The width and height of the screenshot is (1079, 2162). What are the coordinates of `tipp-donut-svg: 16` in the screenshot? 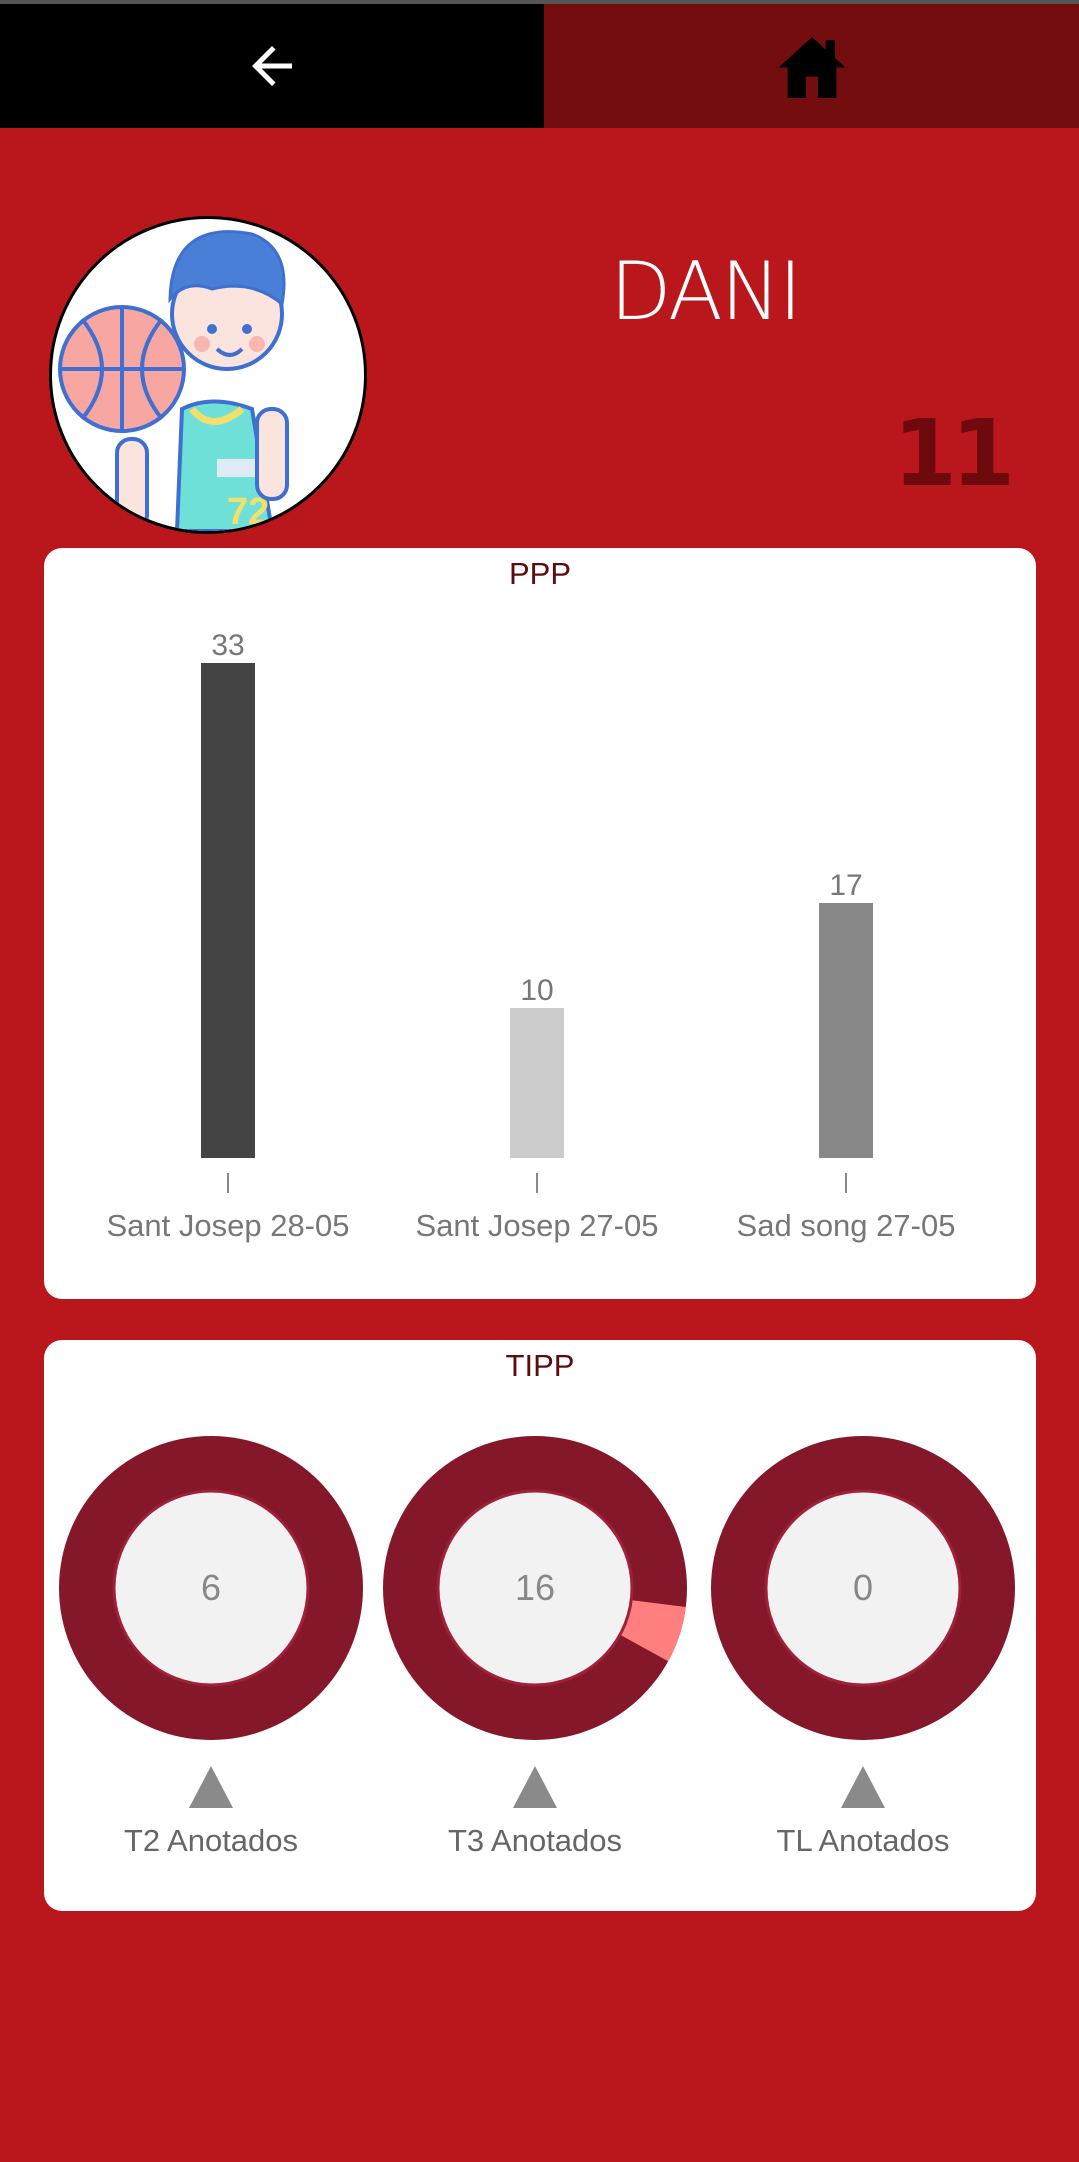 It's located at (535, 1588).